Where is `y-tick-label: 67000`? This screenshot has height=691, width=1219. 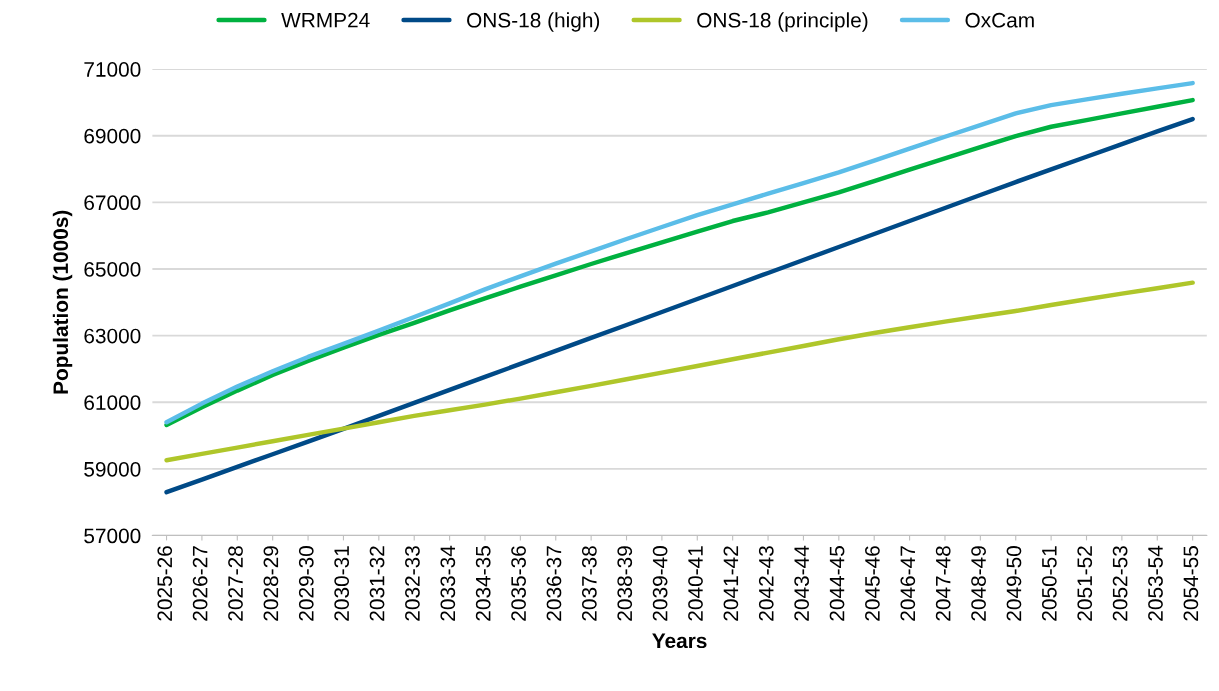 y-tick-label: 67000 is located at coordinates (112, 203).